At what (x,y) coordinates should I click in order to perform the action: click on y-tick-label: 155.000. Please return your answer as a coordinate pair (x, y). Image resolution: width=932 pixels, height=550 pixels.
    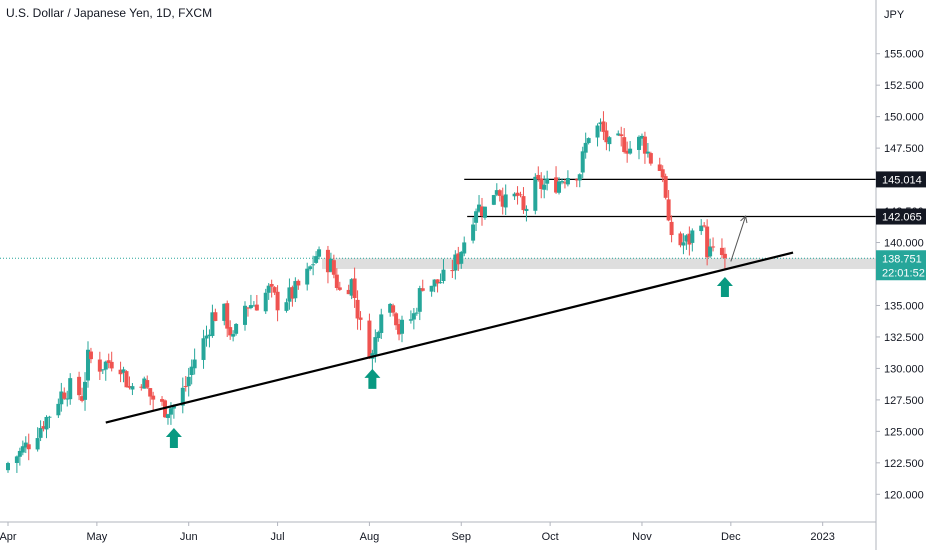
    Looking at the image, I should click on (904, 55).